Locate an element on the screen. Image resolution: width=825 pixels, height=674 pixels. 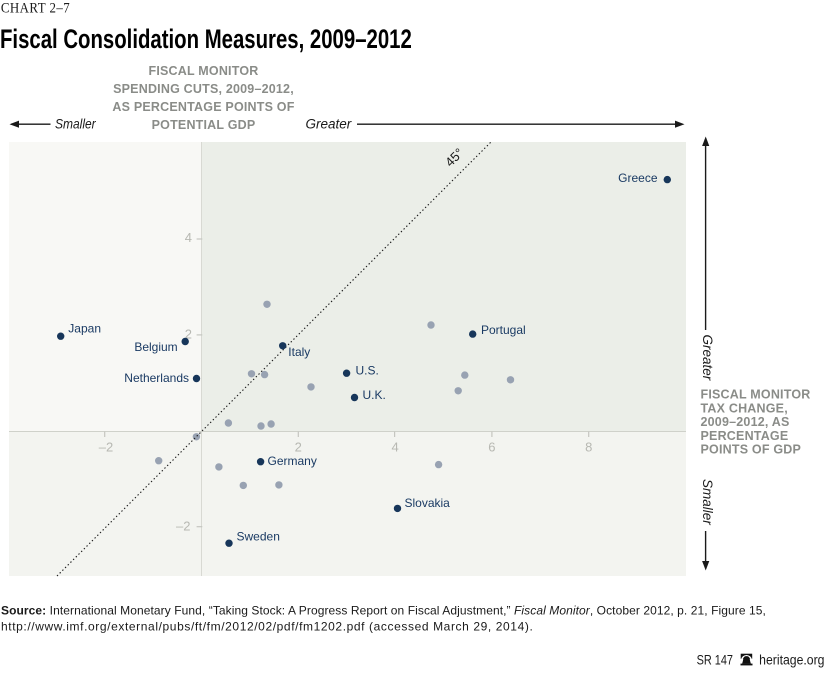
svg-text: U.S. is located at coordinates (367, 371).